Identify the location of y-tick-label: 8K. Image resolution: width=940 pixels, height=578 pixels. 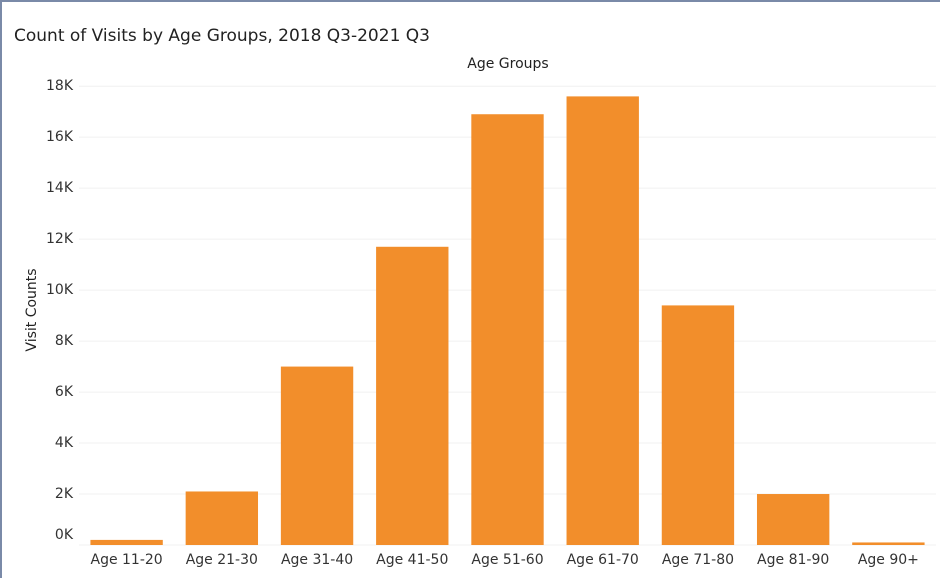
(64, 341).